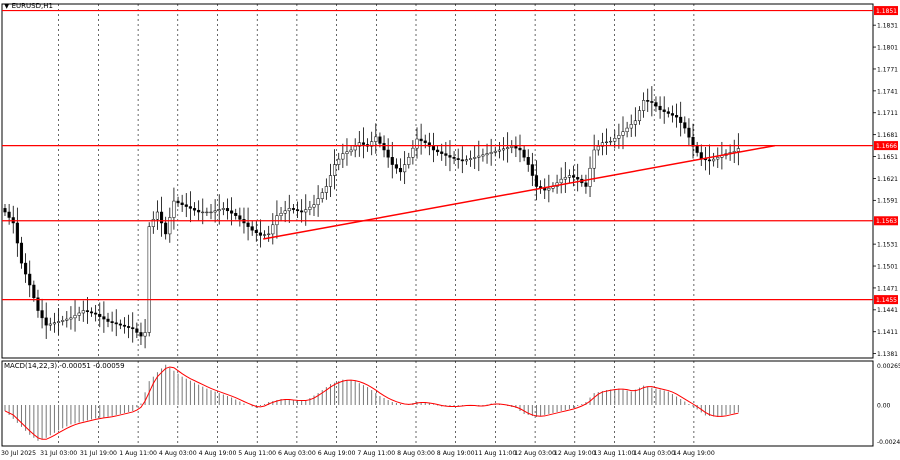 This screenshot has width=900, height=460. Describe the element at coordinates (887, 135) in the screenshot. I see `y-tick-label: 1.1681` at that location.